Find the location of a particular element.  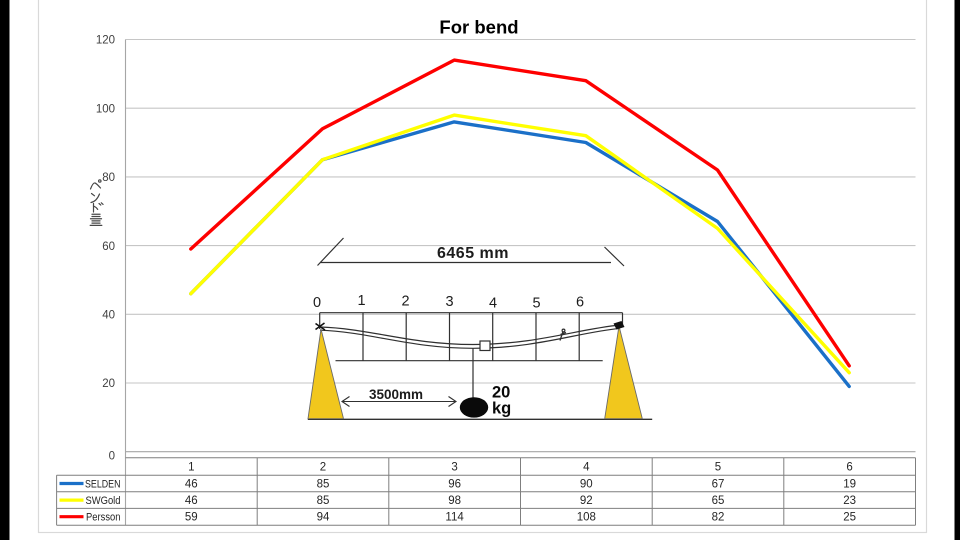

svg-text: SELDEN is located at coordinates (103, 484).